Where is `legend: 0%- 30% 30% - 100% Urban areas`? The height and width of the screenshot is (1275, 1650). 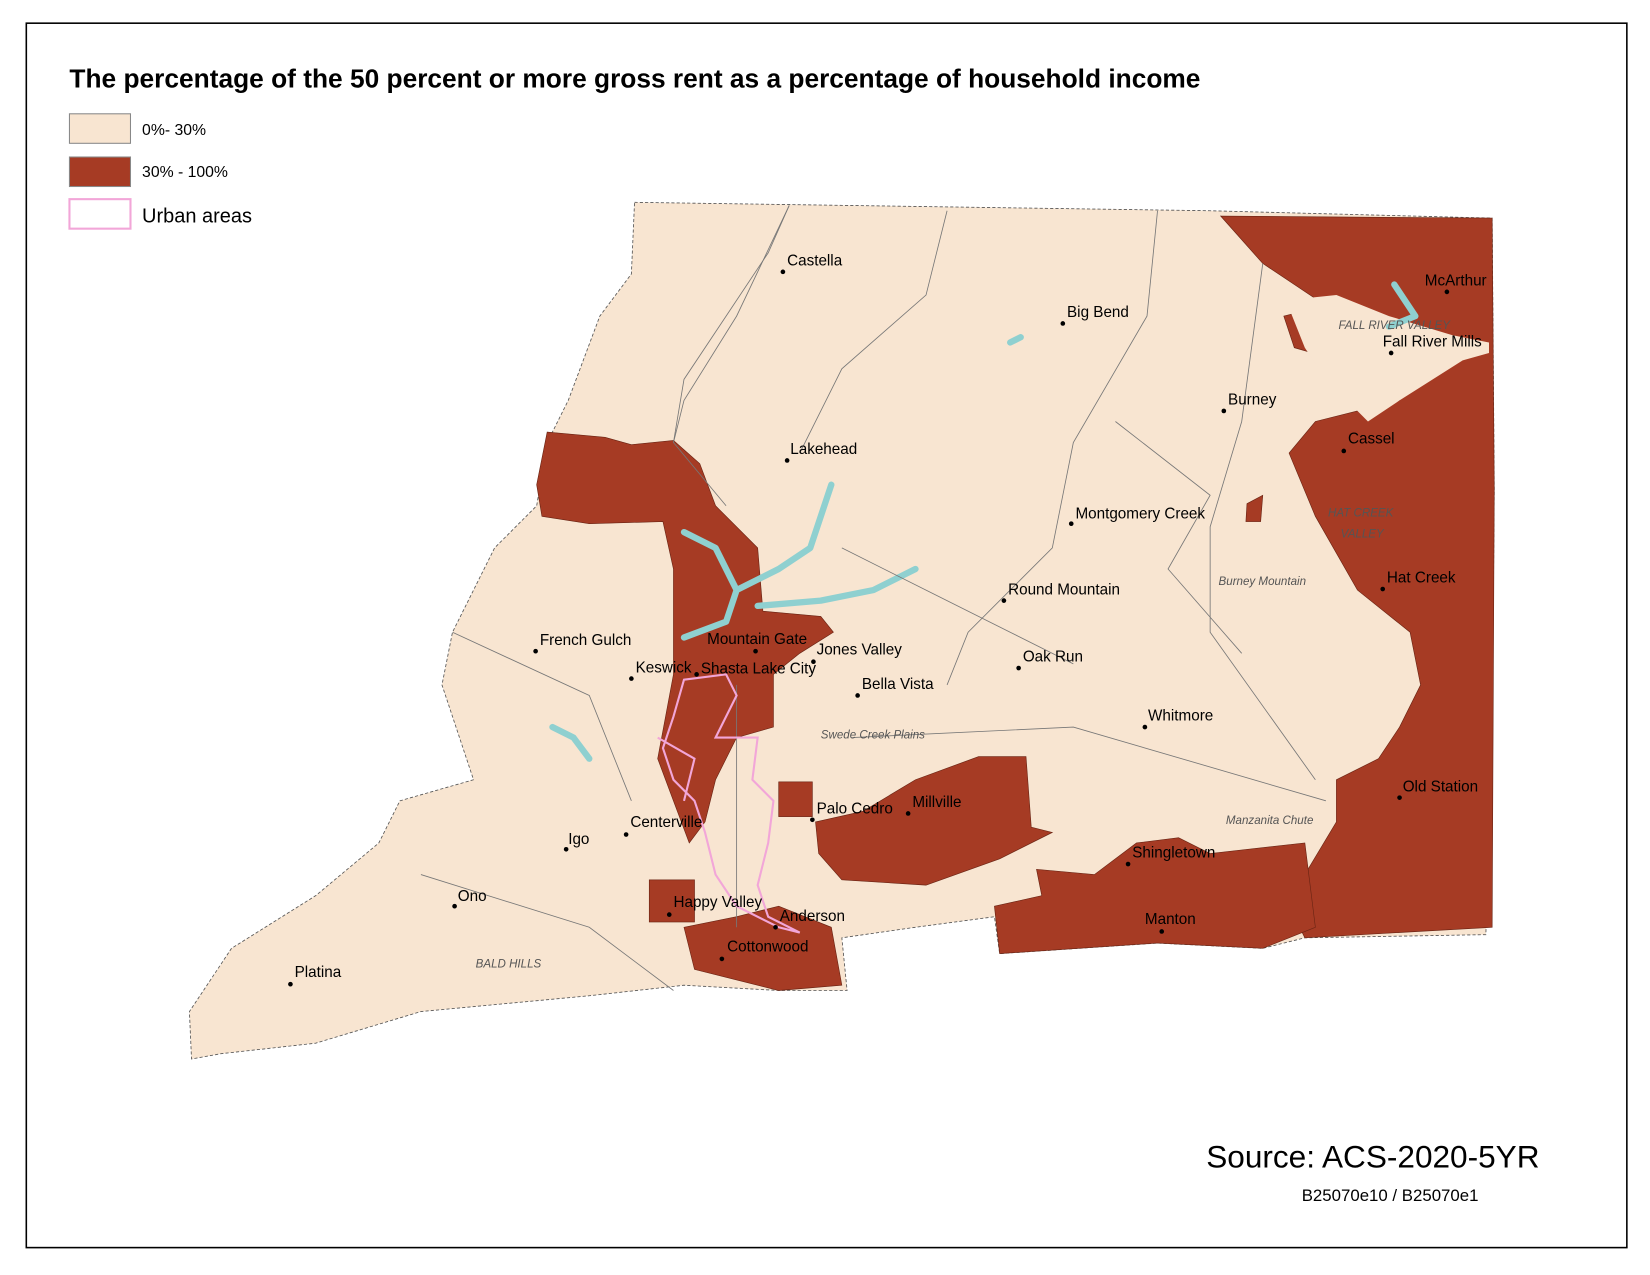 legend: 0%- 30% 30% - 100% Urban areas is located at coordinates (160, 171).